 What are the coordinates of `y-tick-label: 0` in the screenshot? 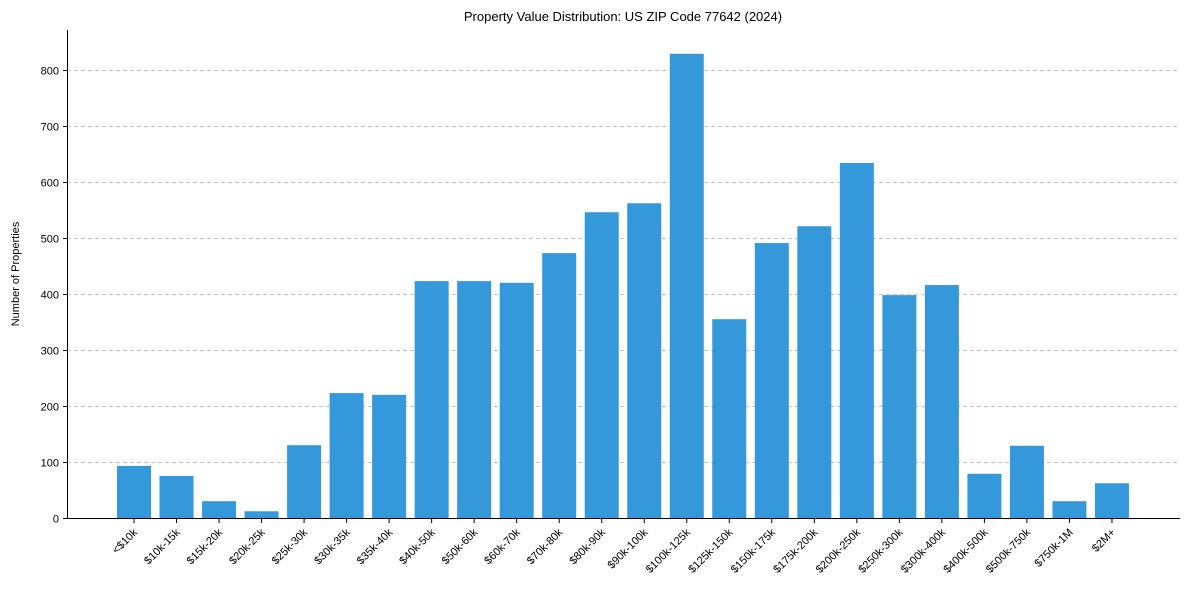 It's located at (56, 520).